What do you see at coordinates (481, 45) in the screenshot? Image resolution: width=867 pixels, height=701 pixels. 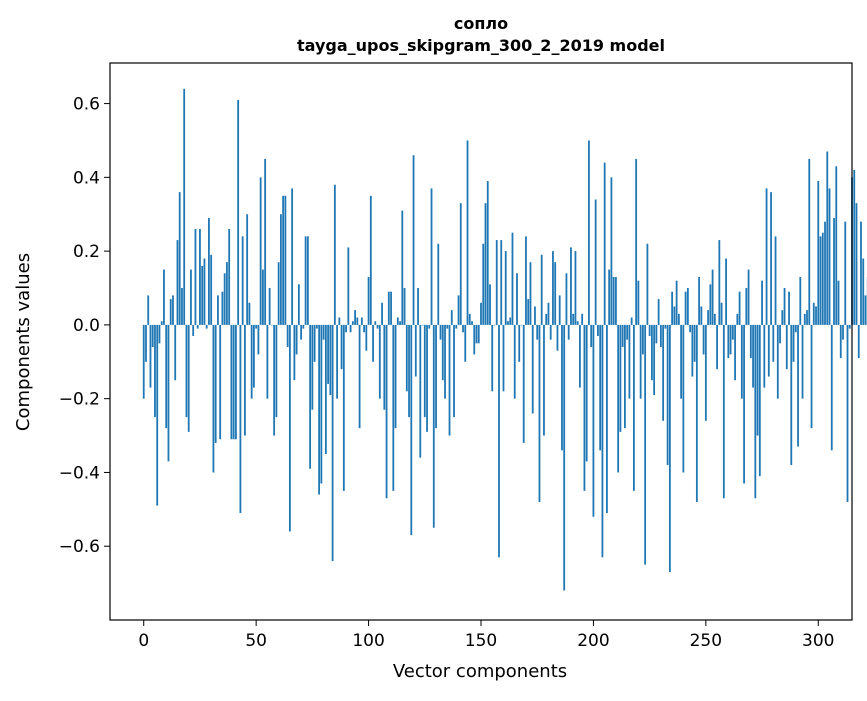 I see `chart-subtitle: tayga_upos_skipgram_300_2_2019 model` at bounding box center [481, 45].